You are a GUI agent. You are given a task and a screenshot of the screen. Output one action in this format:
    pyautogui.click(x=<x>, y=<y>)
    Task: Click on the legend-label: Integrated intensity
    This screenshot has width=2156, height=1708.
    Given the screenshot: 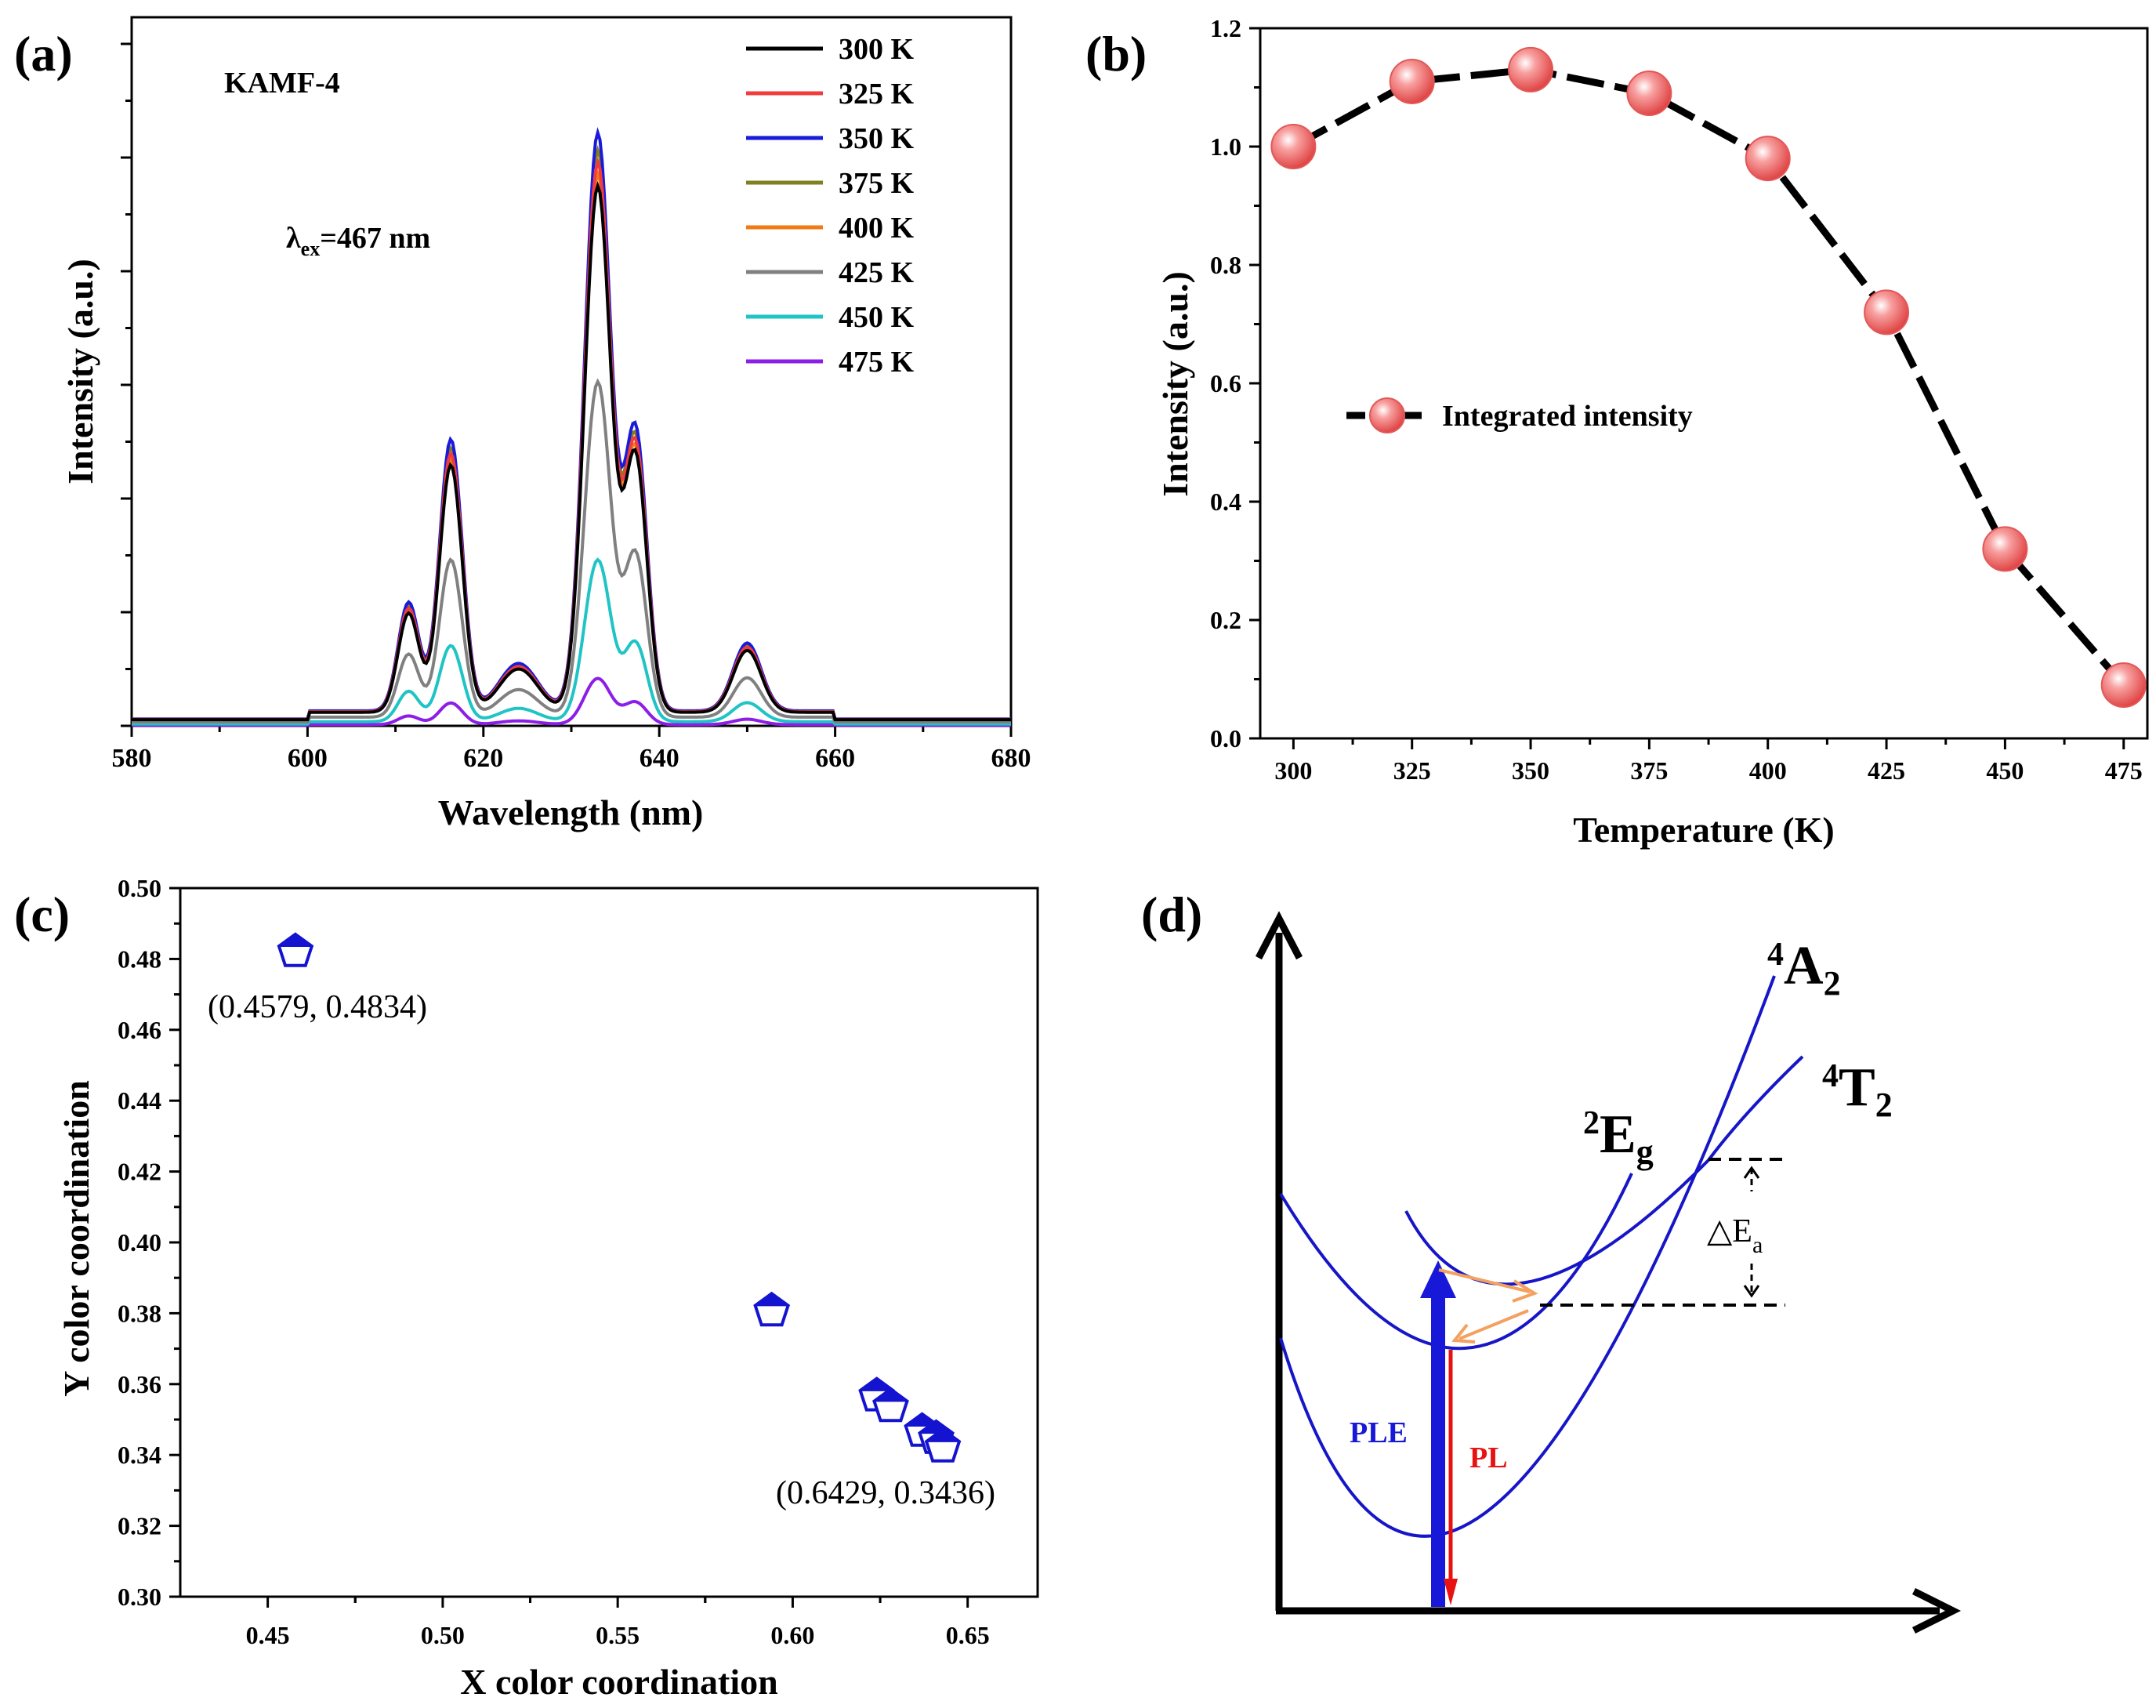 What is the action you would take?
    pyautogui.click(x=1567, y=416)
    